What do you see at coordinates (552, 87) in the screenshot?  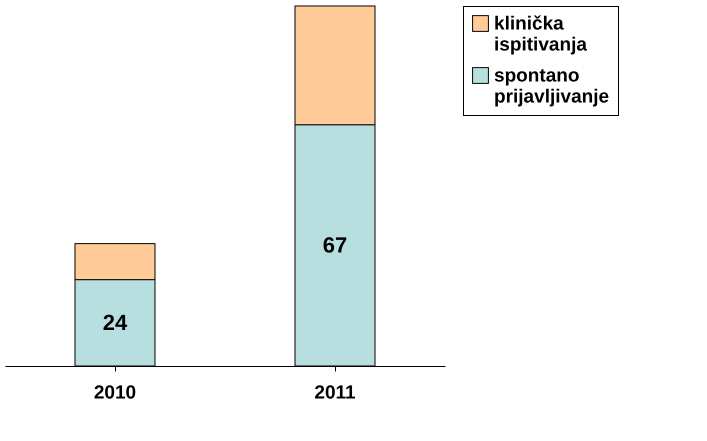 I see `legend-label: spontano prijavljivanje` at bounding box center [552, 87].